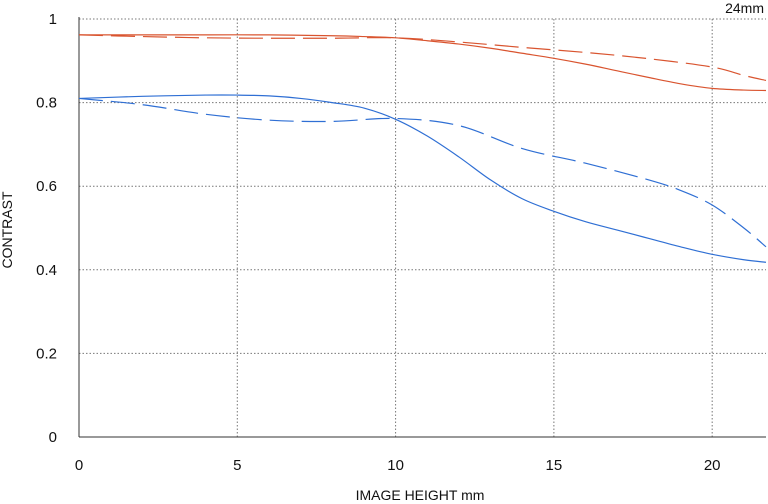  What do you see at coordinates (7, 229) in the screenshot?
I see `y-axis-title: CONTRAST` at bounding box center [7, 229].